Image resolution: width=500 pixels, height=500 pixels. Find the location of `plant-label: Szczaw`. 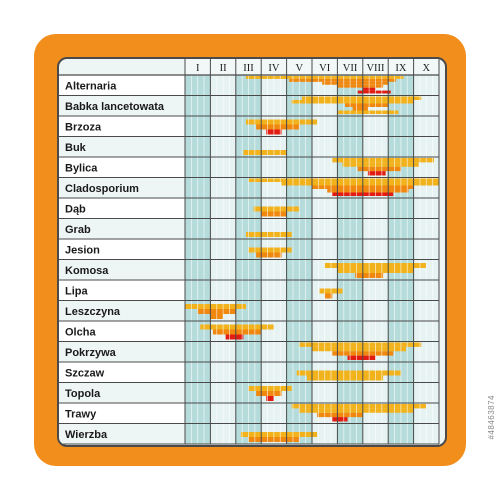

plant-label: Szczaw is located at coordinates (85, 373).